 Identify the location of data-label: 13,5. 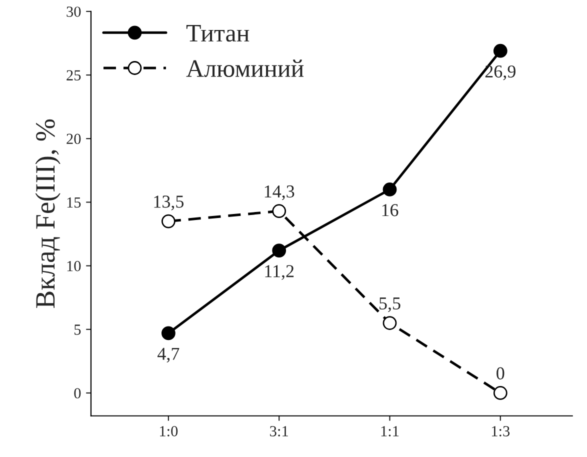
(169, 203).